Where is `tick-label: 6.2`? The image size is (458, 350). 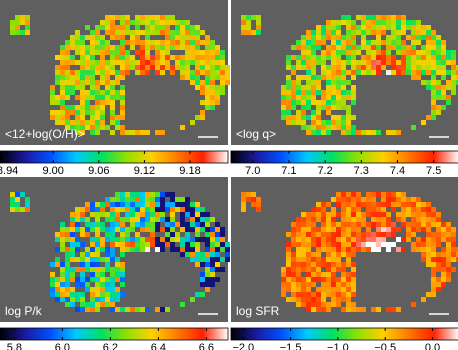
tick-label: 6.2 is located at coordinates (110, 346).